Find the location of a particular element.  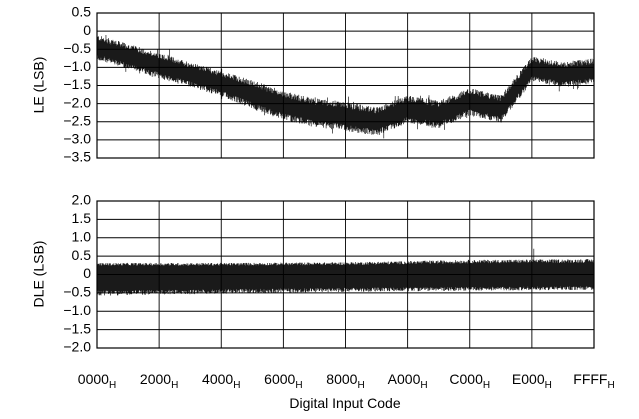

x-tick-label: FFFFH is located at coordinates (593, 381).